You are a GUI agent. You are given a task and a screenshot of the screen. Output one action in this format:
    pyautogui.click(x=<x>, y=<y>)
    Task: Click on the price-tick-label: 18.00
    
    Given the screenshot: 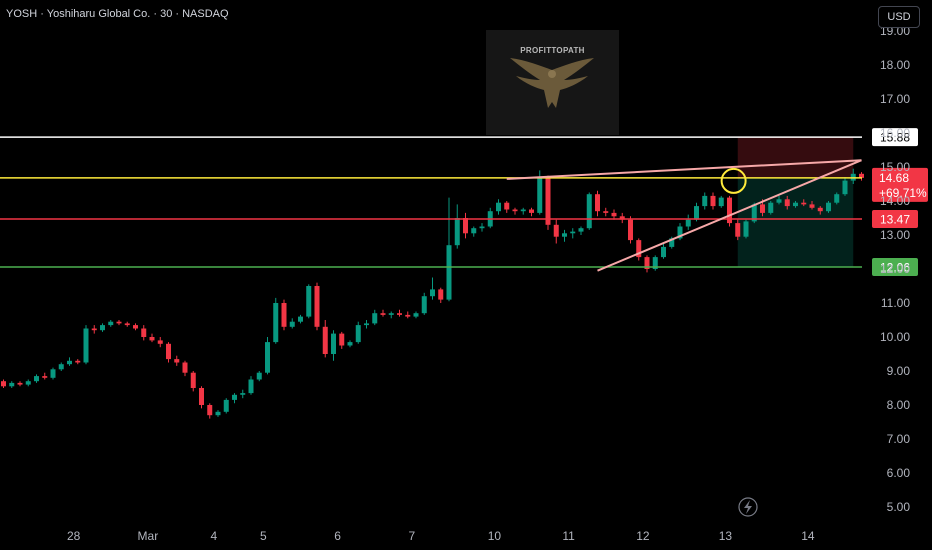 What is the action you would take?
    pyautogui.click(x=895, y=65)
    